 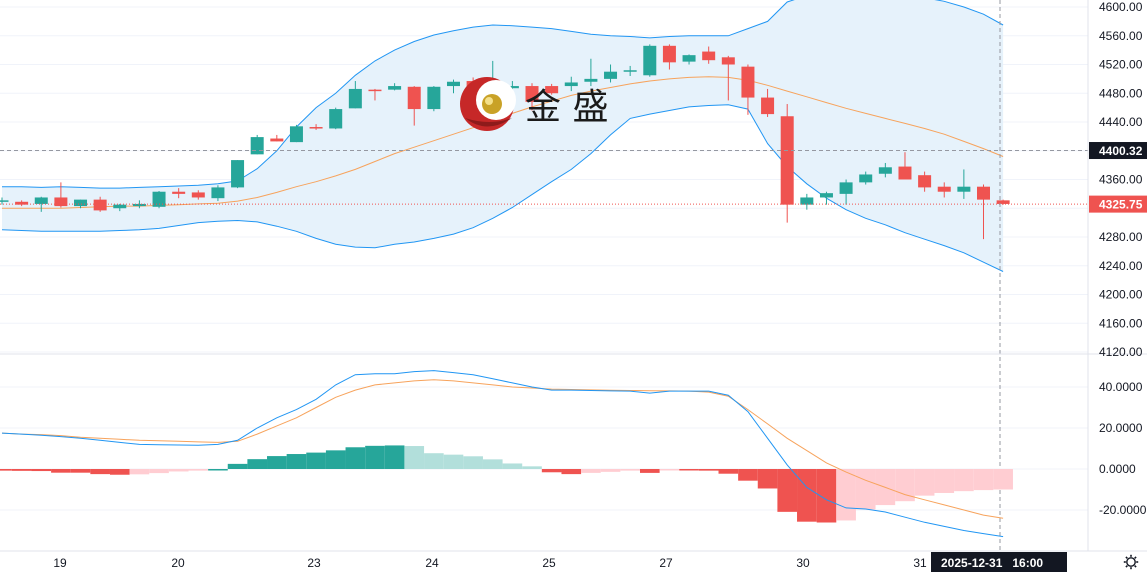 What do you see at coordinates (314, 563) in the screenshot?
I see `time-tick-label: 23` at bounding box center [314, 563].